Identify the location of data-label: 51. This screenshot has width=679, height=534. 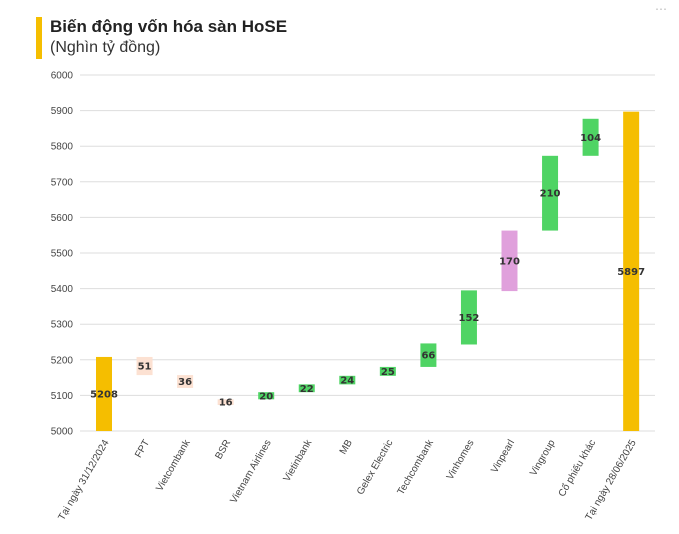
(145, 367).